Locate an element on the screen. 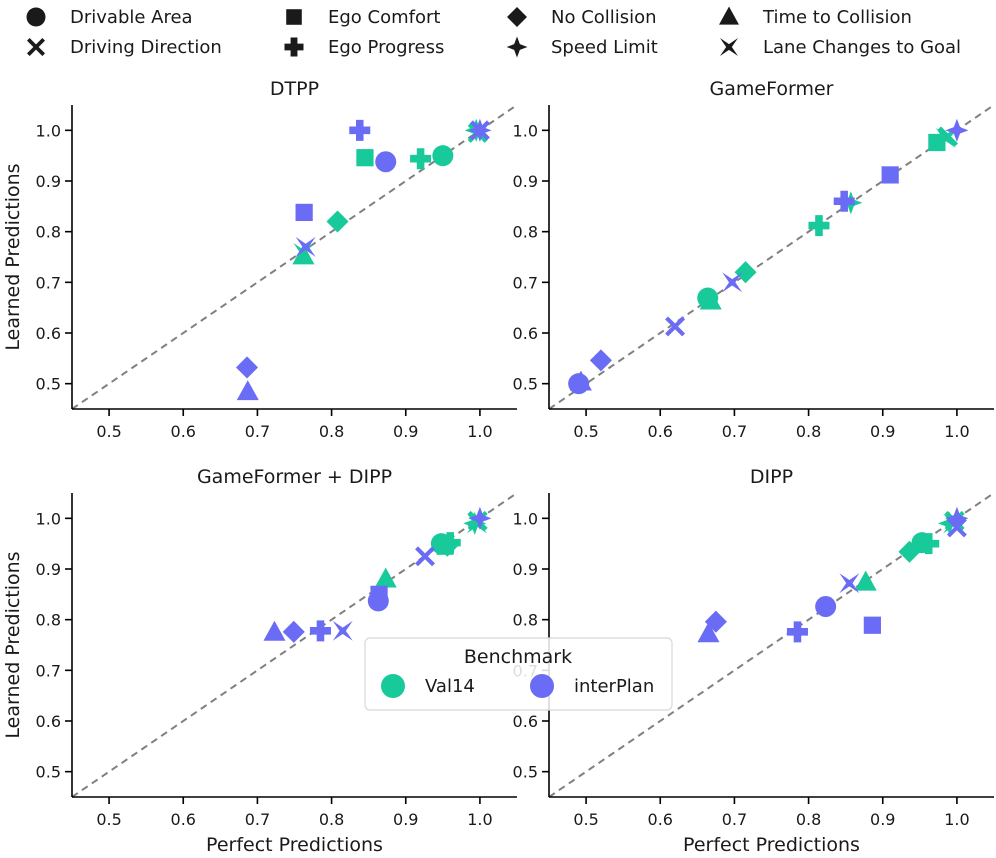 The image size is (996, 858). legend-marker-nocollision-icon is located at coordinates (517, 17).